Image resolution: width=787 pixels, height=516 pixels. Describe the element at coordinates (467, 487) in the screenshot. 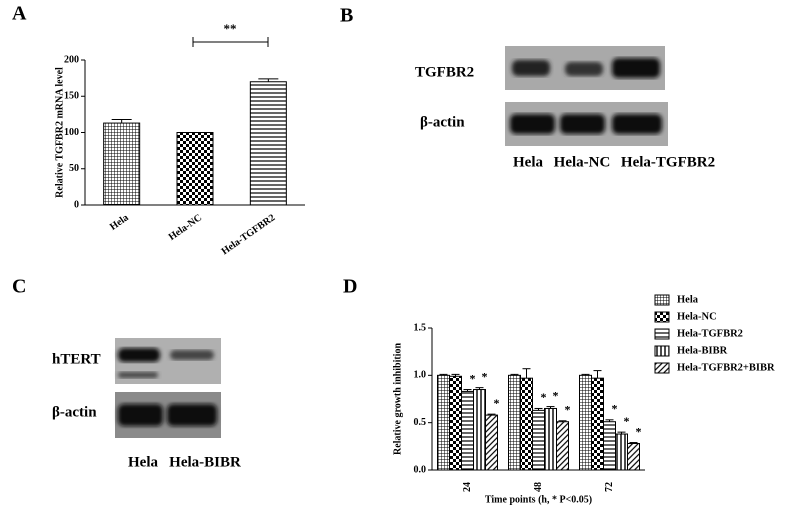

I see `x-tick-label: 24` at that location.